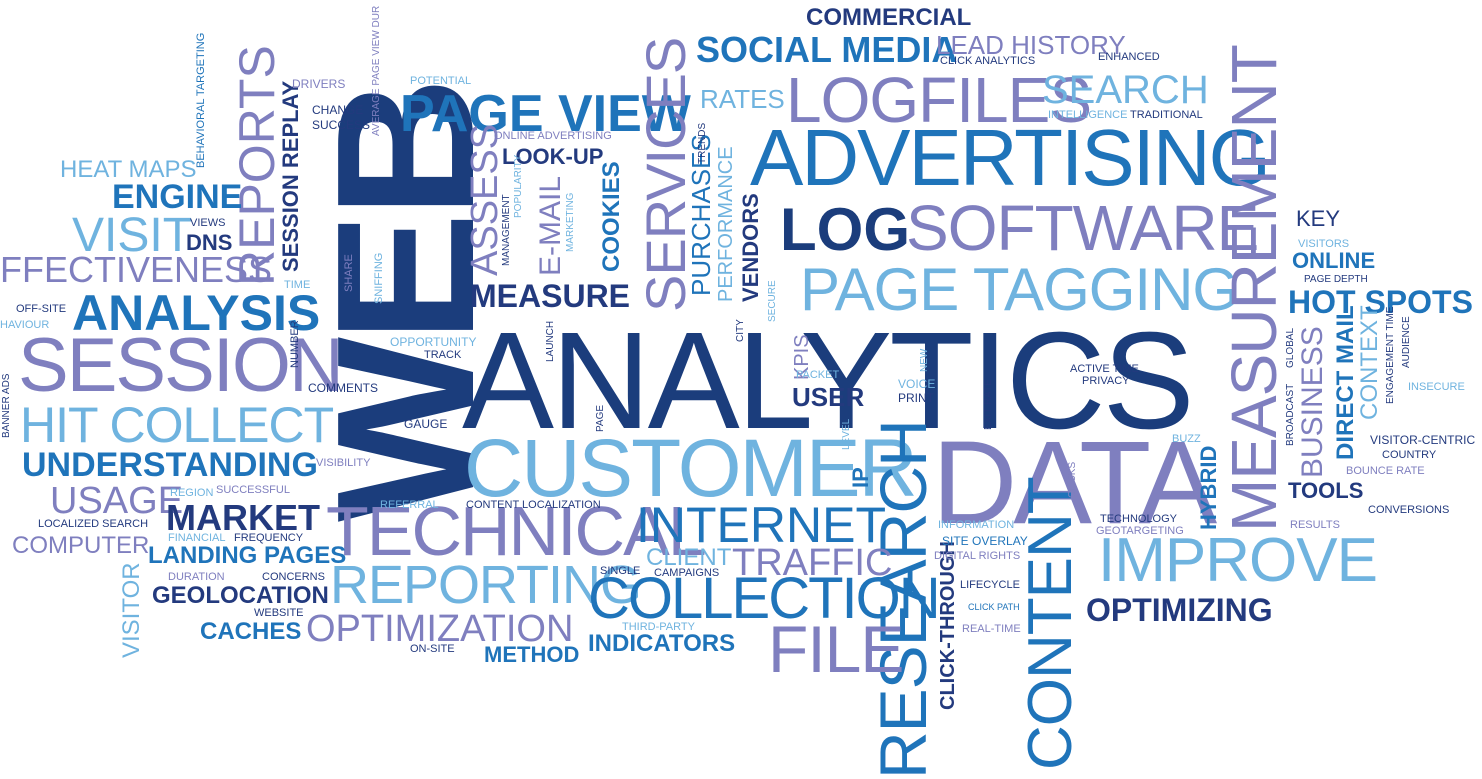 The width and height of the screenshot is (1482, 779). What do you see at coordinates (128, 169) in the screenshot?
I see `word-heat-maps: HEAT MAPS` at bounding box center [128, 169].